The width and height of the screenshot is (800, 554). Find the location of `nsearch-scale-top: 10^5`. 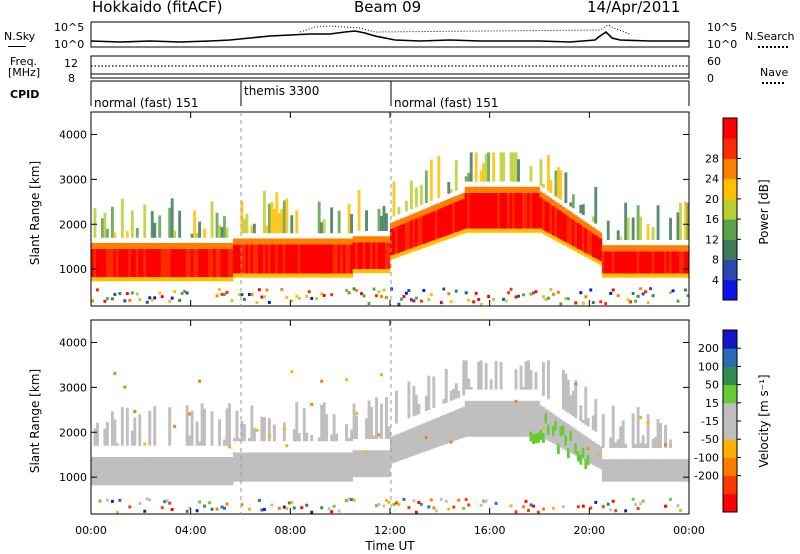

nsearch-scale-top: 10^5 is located at coordinates (722, 27).